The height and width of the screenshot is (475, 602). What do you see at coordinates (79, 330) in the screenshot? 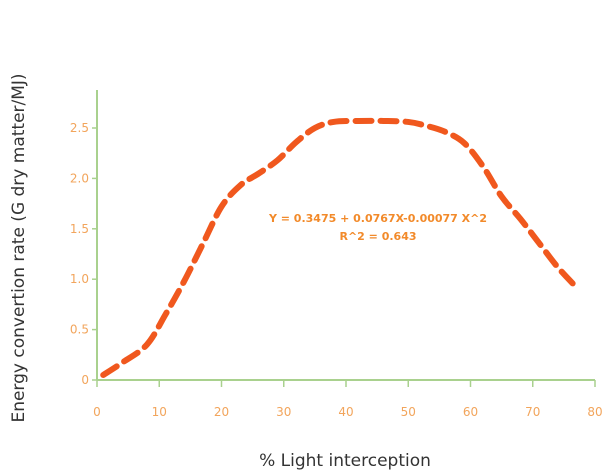
I see `y-tick-label: 0.5` at bounding box center [79, 330].